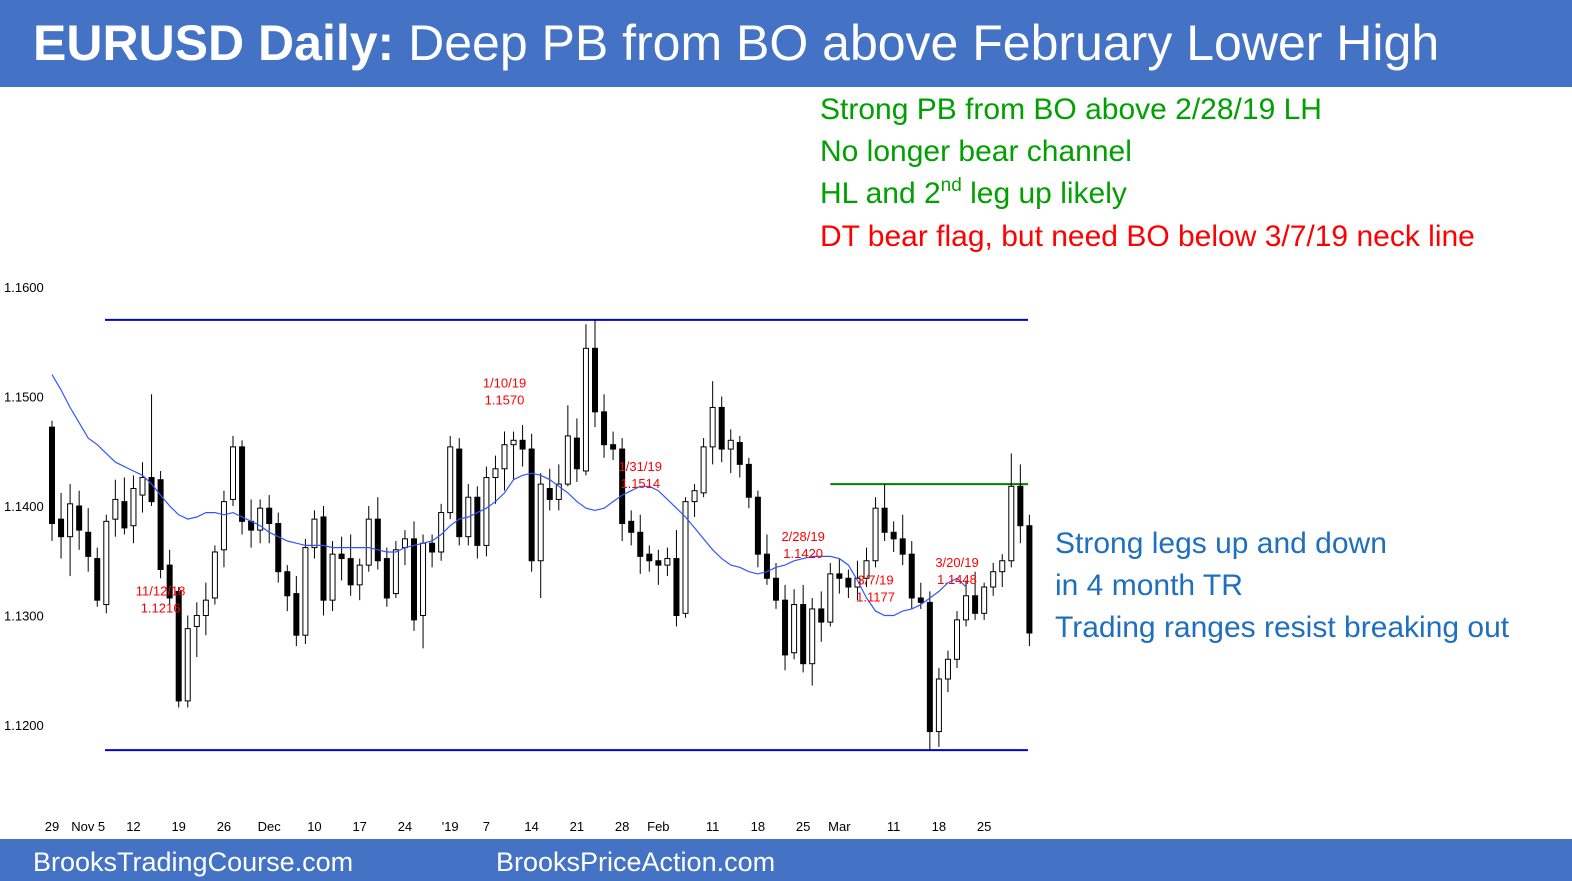 Image resolution: width=1572 pixels, height=881 pixels. What do you see at coordinates (577, 826) in the screenshot?
I see `x-tick-label: 21` at bounding box center [577, 826].